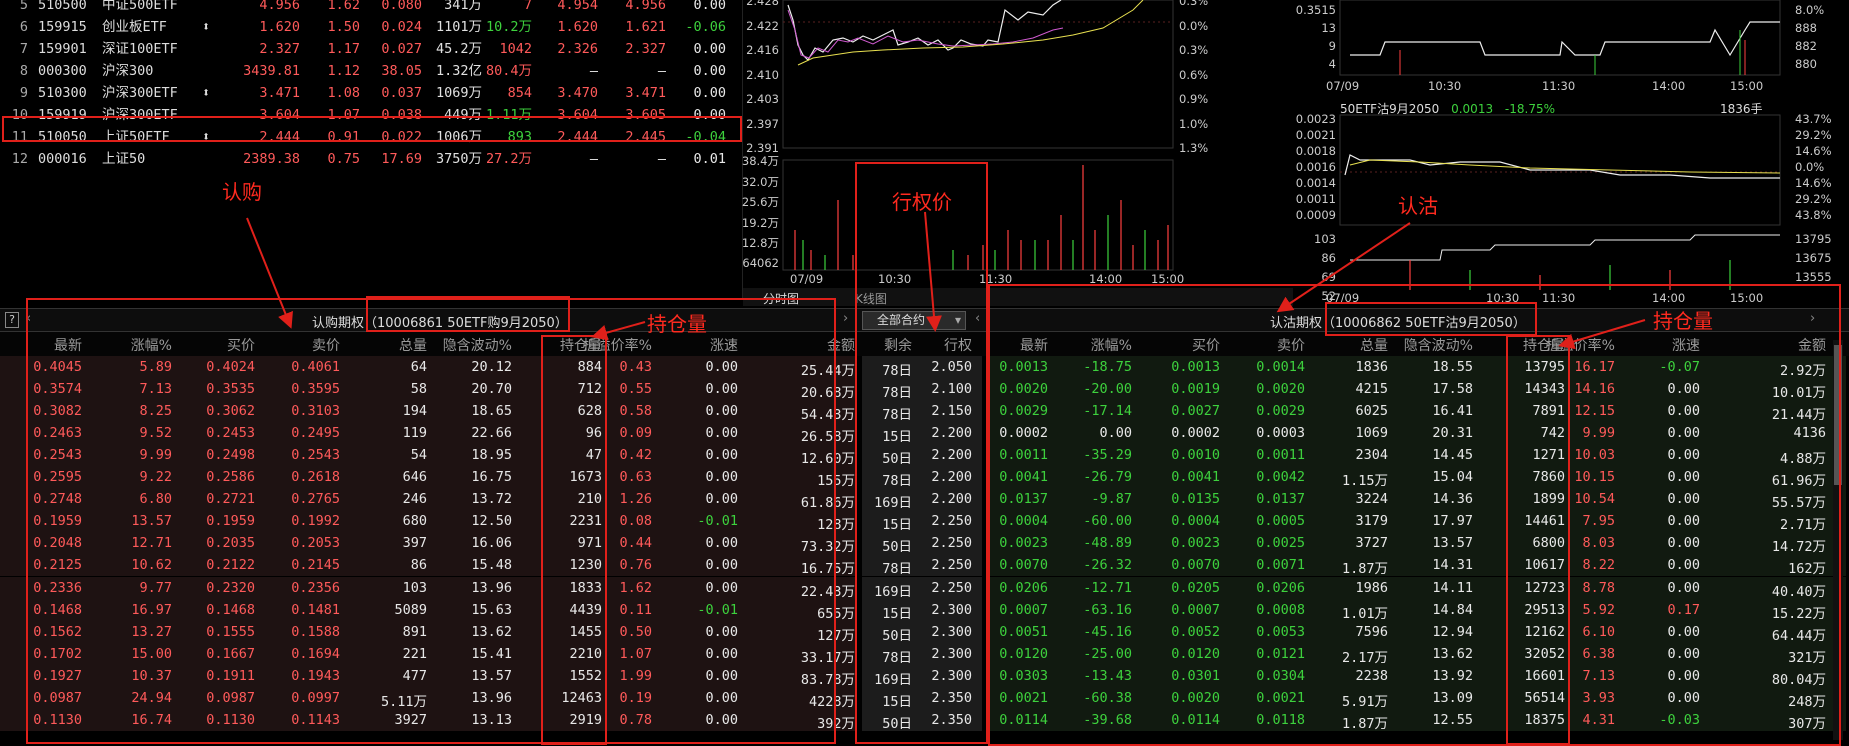  Describe the element at coordinates (29, 318) in the screenshot. I see `call-prev-arrow-icon: ‹` at that location.